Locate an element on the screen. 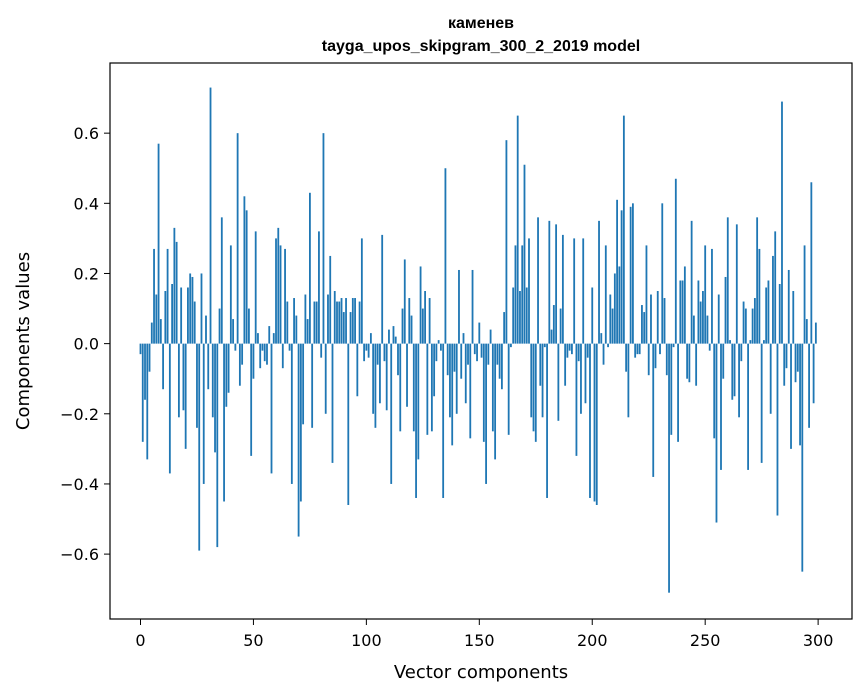 The height and width of the screenshot is (696, 867). y-tick-label-5: 0.4 is located at coordinates (86, 203).